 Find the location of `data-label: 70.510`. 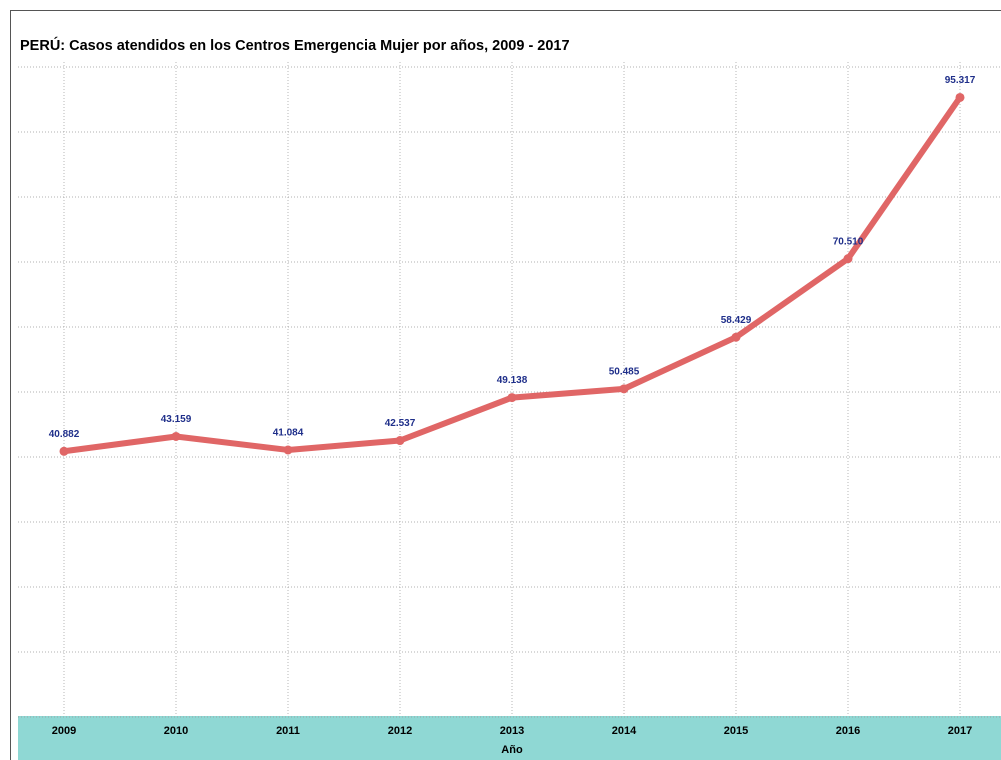

data-label: 70.510 is located at coordinates (848, 241).